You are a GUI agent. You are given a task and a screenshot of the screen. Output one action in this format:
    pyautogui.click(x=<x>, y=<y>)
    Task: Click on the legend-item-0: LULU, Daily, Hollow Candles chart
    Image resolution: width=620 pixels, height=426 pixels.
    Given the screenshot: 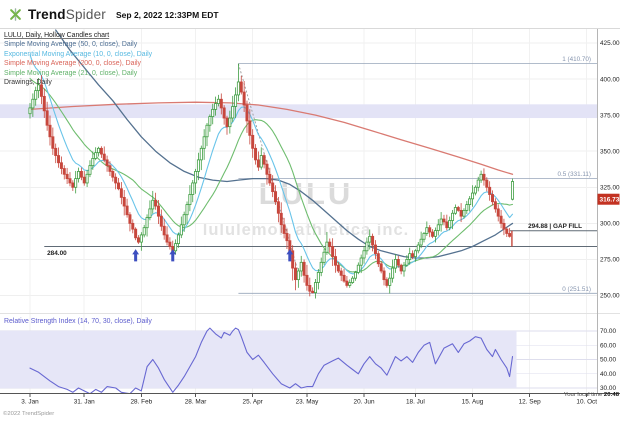 What is the action you would take?
    pyautogui.click(x=57, y=35)
    